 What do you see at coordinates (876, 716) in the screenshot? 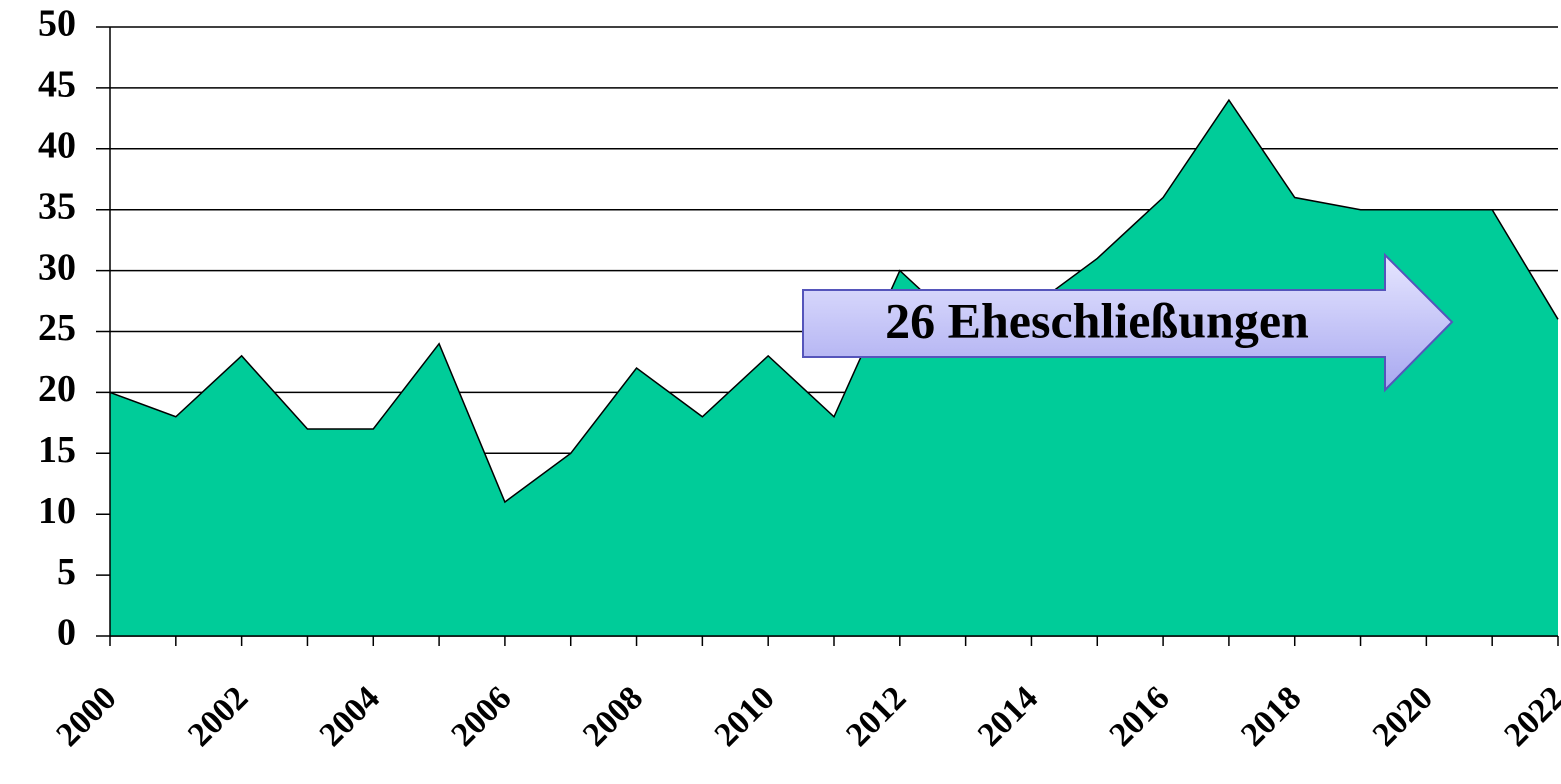
I see `x-tick-label: 2012` at bounding box center [876, 716].